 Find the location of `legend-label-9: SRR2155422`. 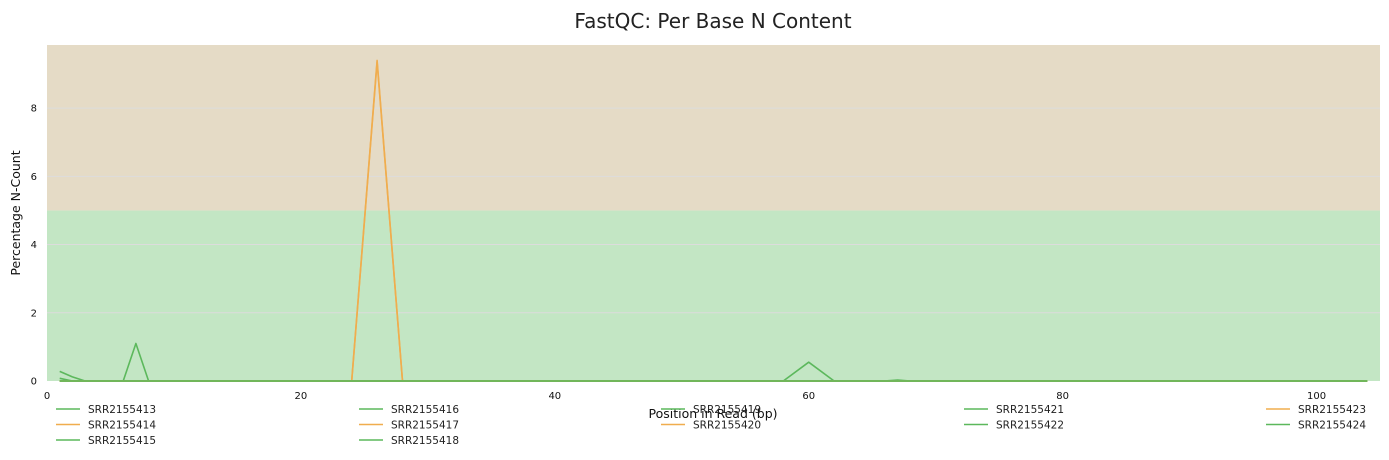

legend-label-9: SRR2155422 is located at coordinates (1030, 426).